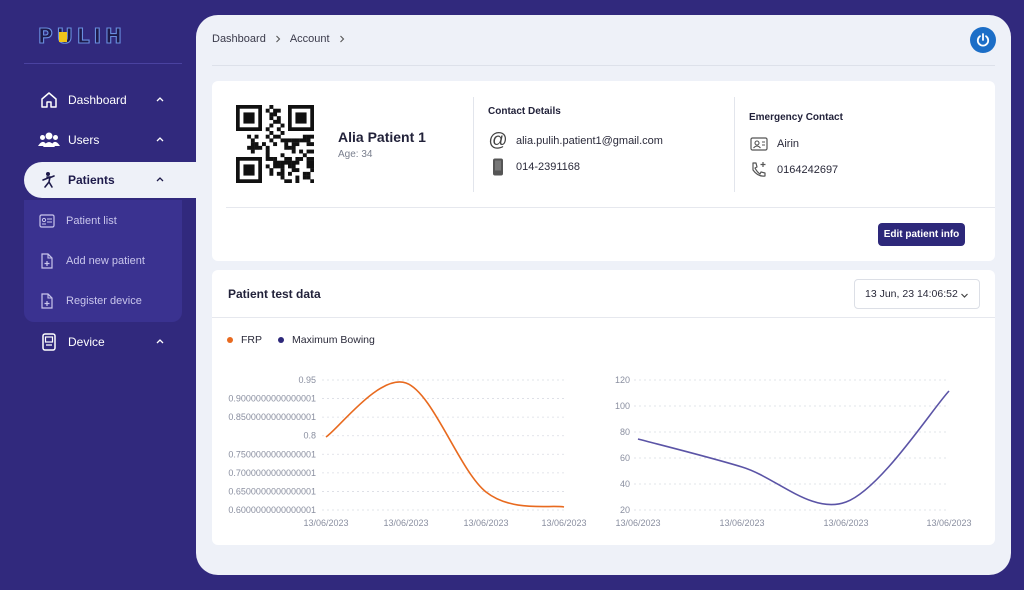 The width and height of the screenshot is (1024, 590). I want to click on y-tick-label: 80, so click(625, 432).